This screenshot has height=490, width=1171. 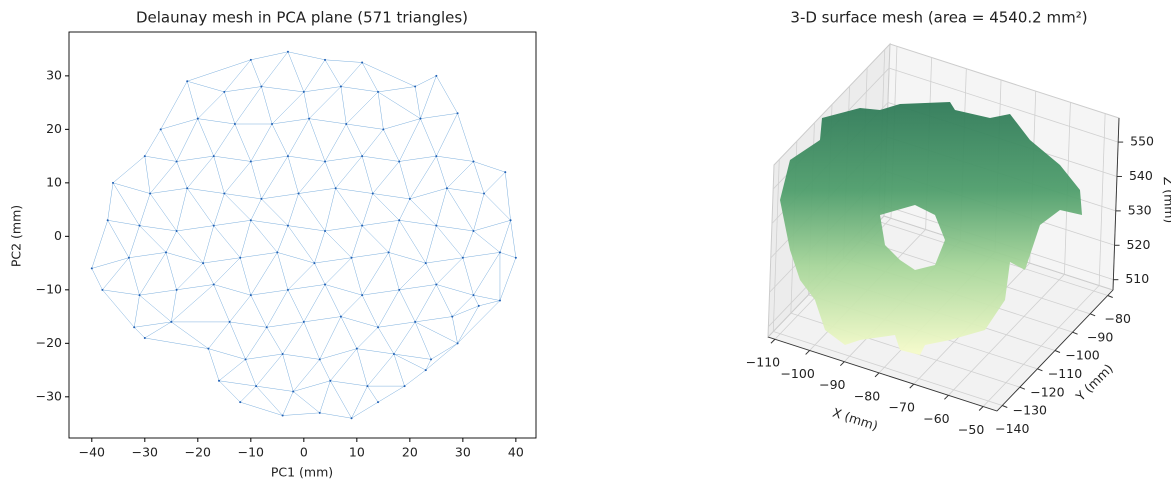 What do you see at coordinates (1142, 141) in the screenshot?
I see `z-tick-label: 550` at bounding box center [1142, 141].